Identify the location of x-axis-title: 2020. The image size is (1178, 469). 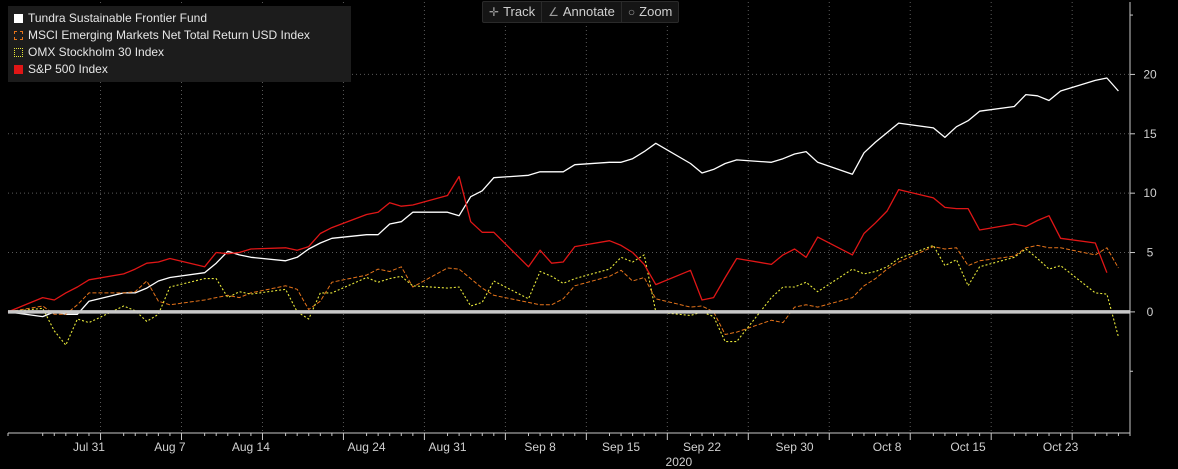
(679, 462).